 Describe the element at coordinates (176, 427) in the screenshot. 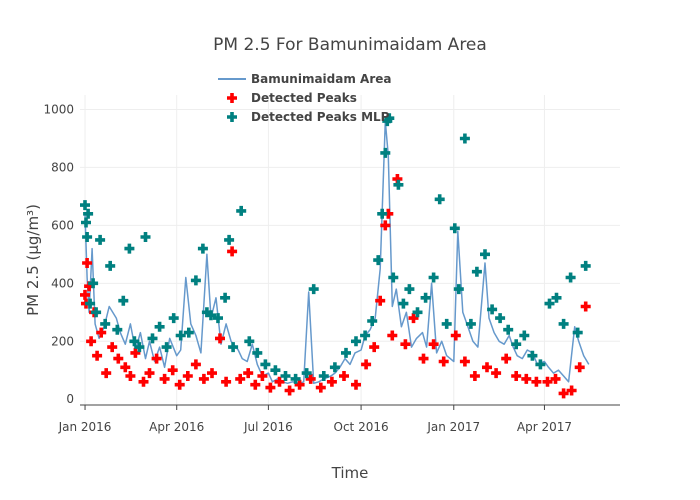

I see `x-tick-label: Apr 2016` at that location.